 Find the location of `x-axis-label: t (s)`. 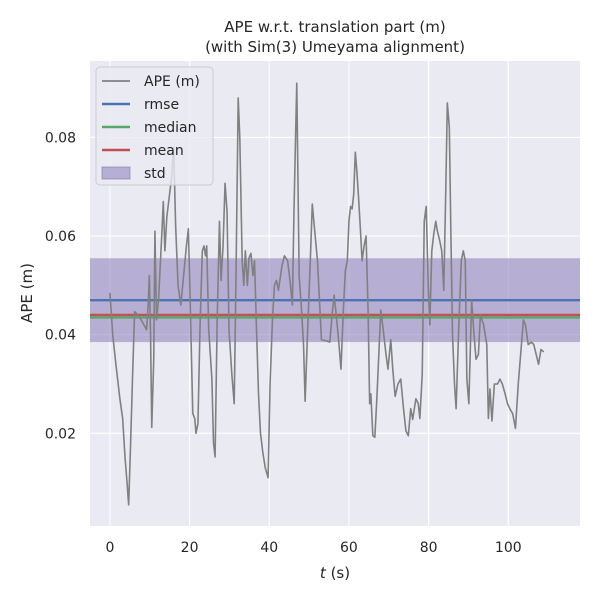

x-axis-label: t (s) is located at coordinates (335, 573).